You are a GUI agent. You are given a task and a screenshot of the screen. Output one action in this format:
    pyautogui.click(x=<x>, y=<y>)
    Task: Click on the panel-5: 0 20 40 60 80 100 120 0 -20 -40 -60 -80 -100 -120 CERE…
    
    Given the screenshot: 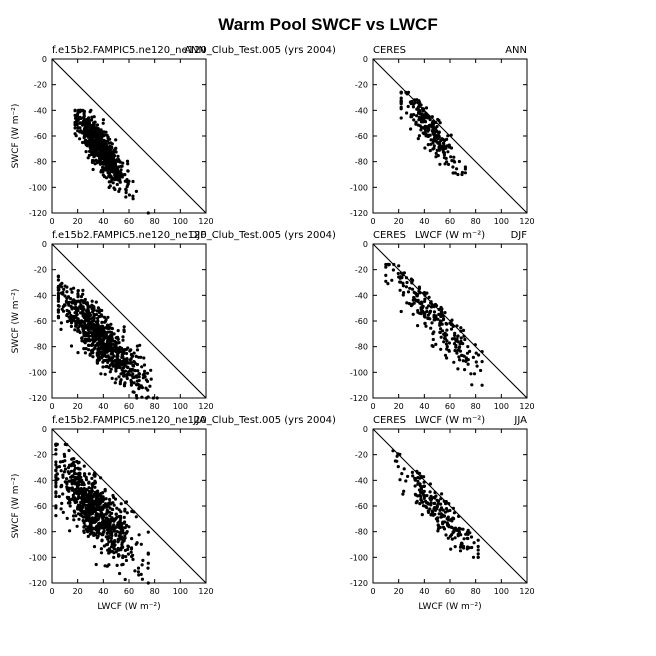 What is the action you would take?
    pyautogui.click(x=442, y=513)
    